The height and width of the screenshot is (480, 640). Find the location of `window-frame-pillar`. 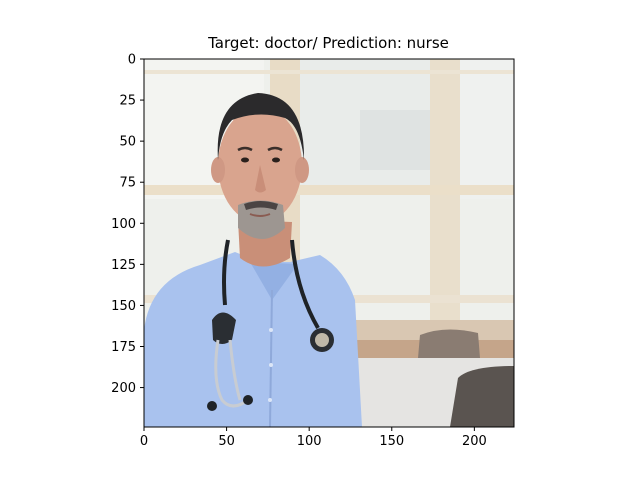

window-frame-pillar is located at coordinates (445, 204).